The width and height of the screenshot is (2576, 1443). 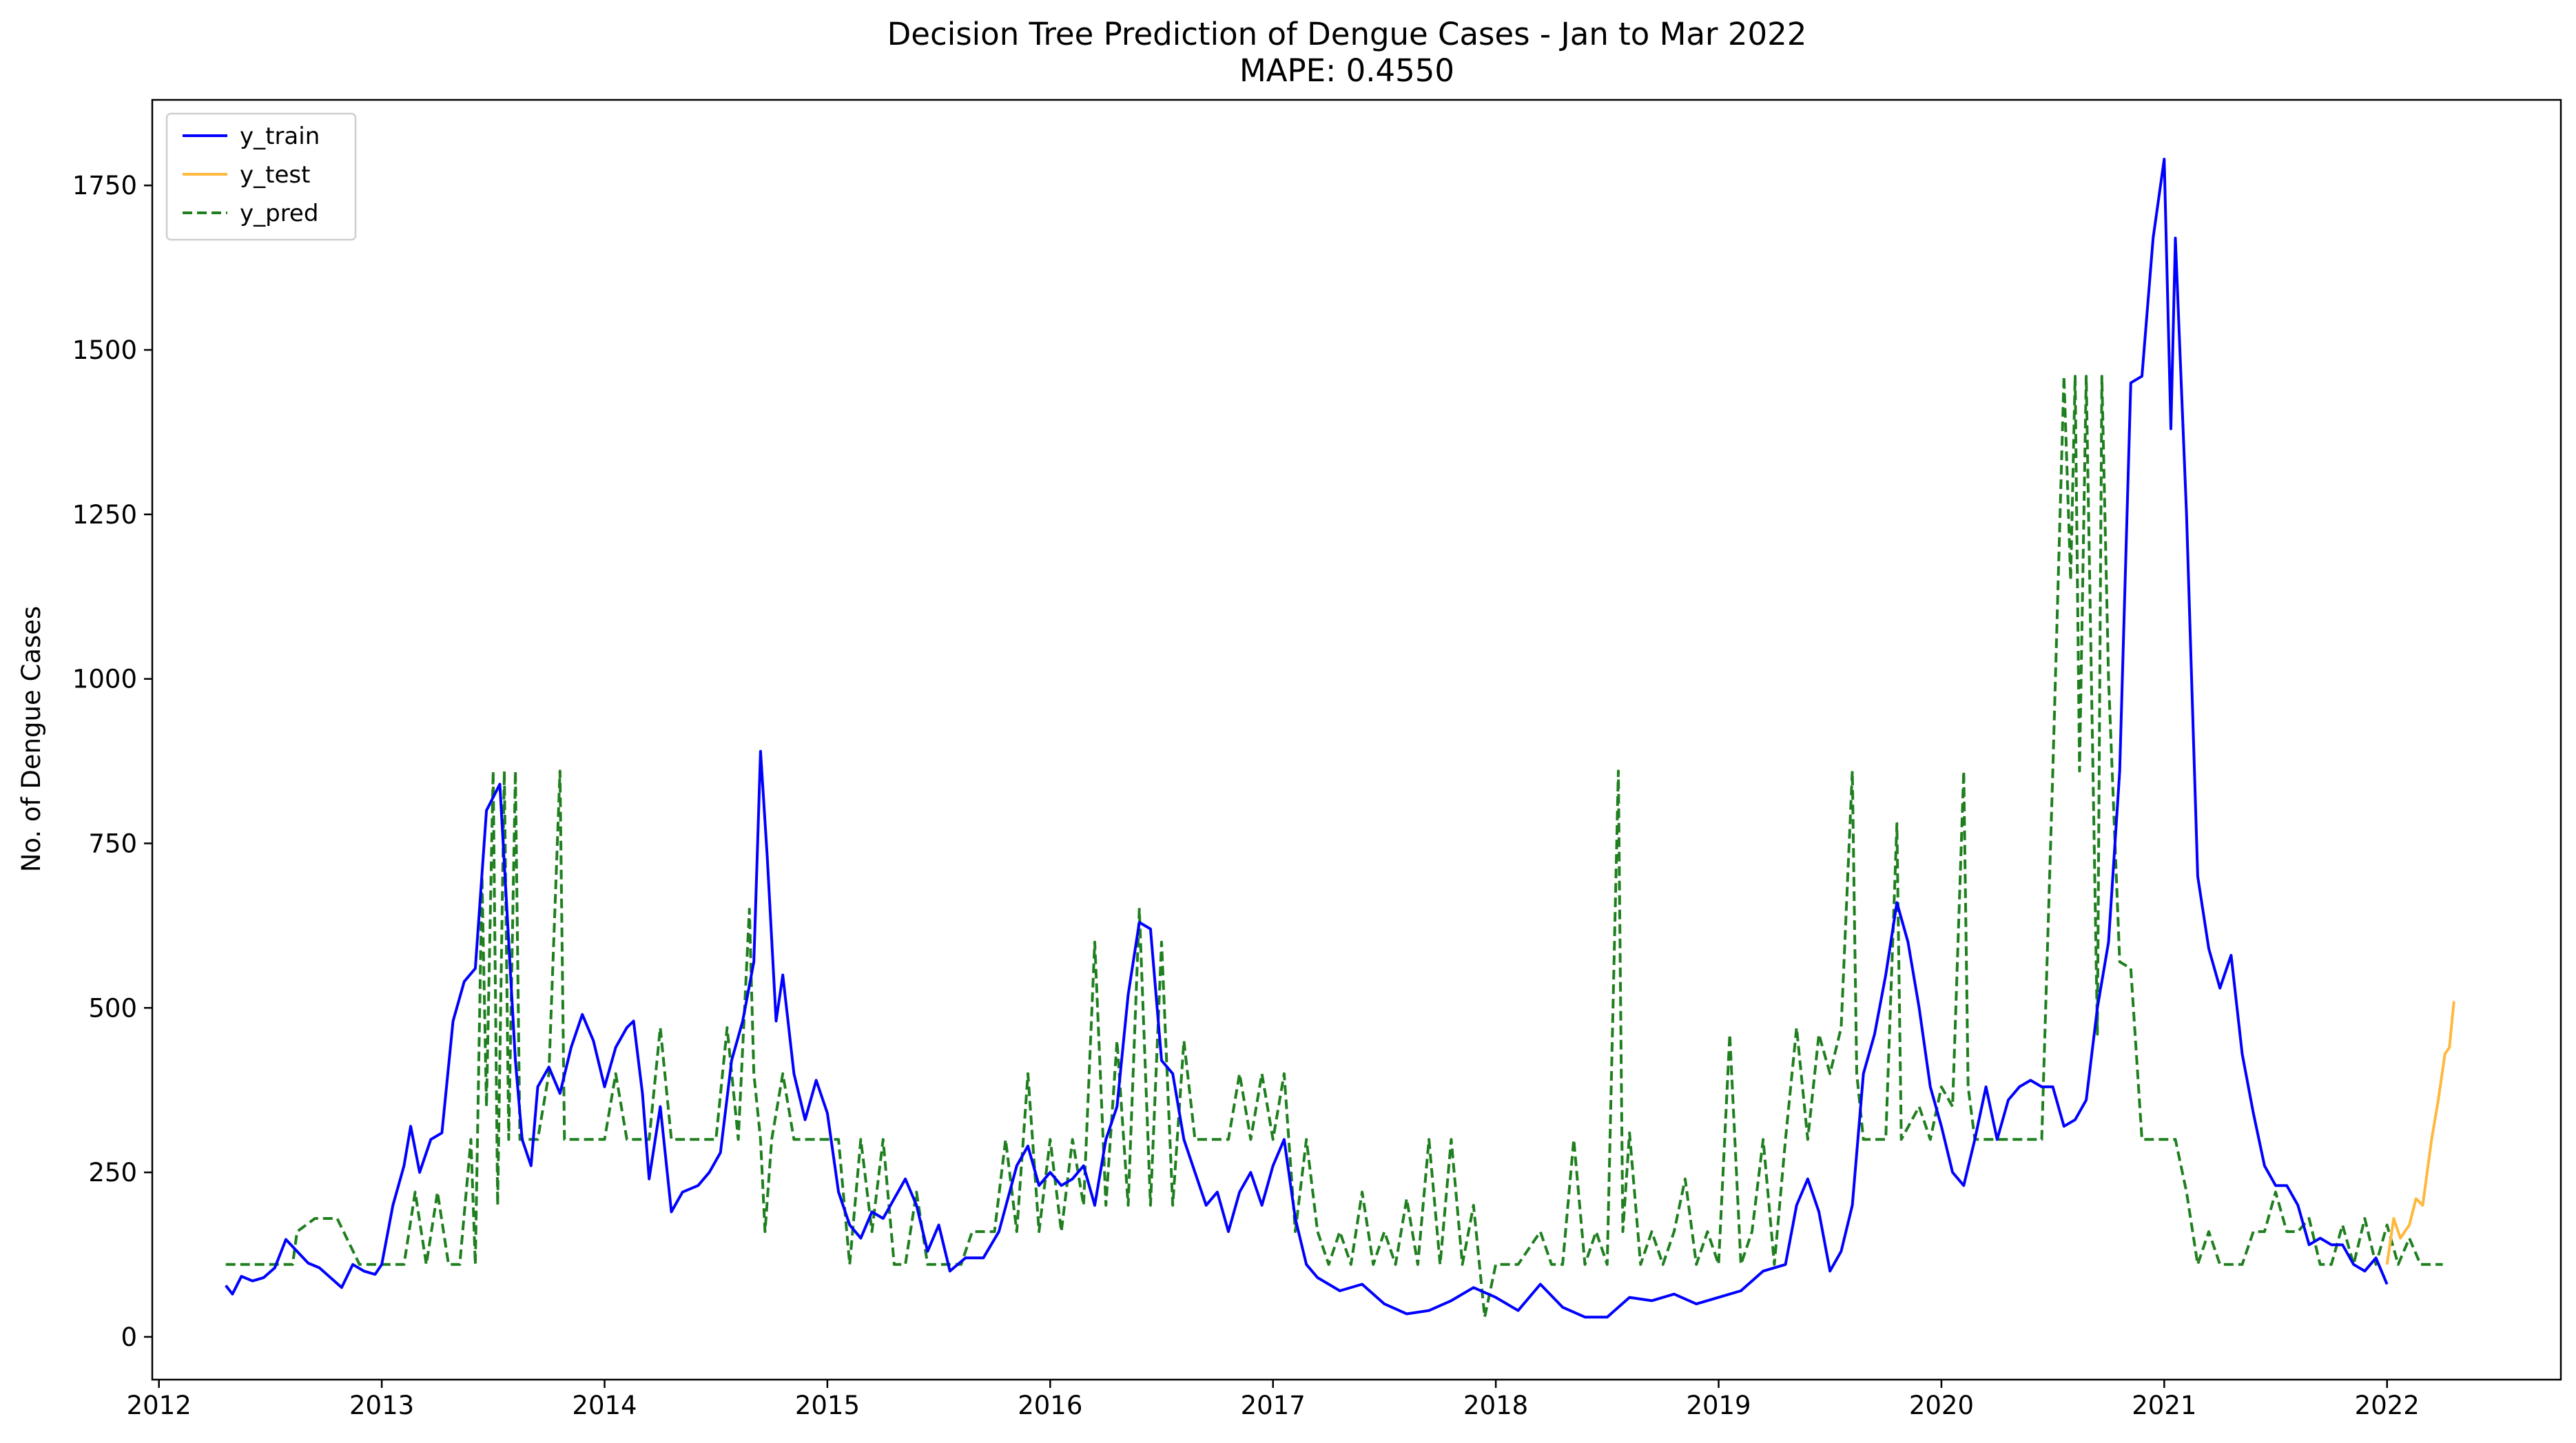 What do you see at coordinates (129, 1337) in the screenshot?
I see `y-tick-label: 0` at bounding box center [129, 1337].